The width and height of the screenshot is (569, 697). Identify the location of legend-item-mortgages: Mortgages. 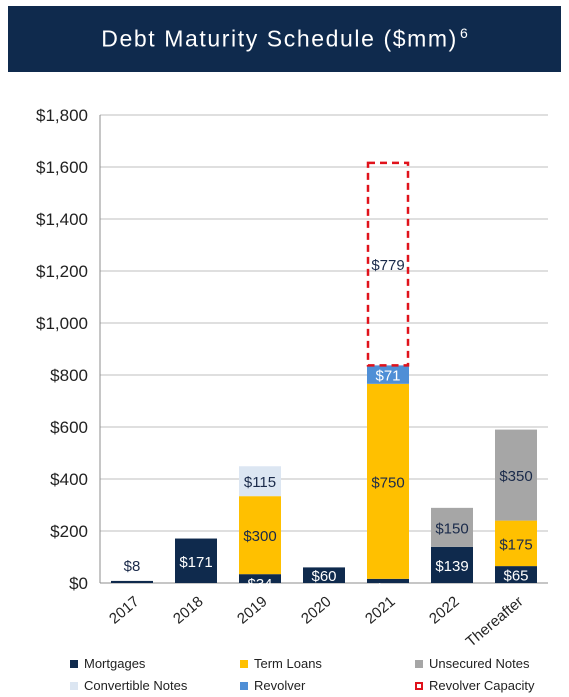
(107, 663).